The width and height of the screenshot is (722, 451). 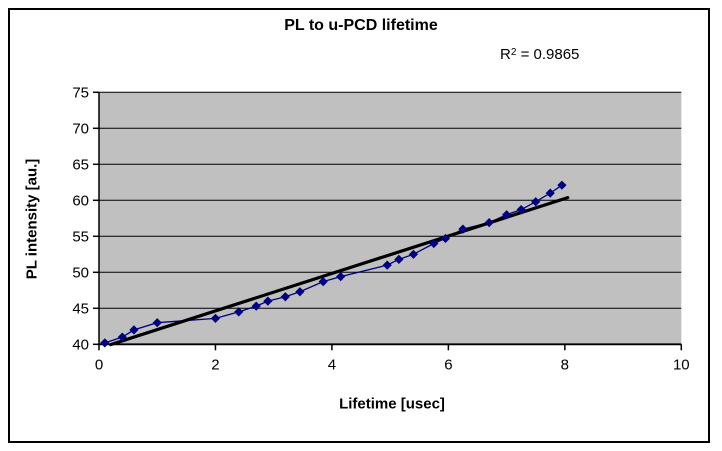 I want to click on x-axis-title: Lifetime [usec], so click(x=392, y=404).